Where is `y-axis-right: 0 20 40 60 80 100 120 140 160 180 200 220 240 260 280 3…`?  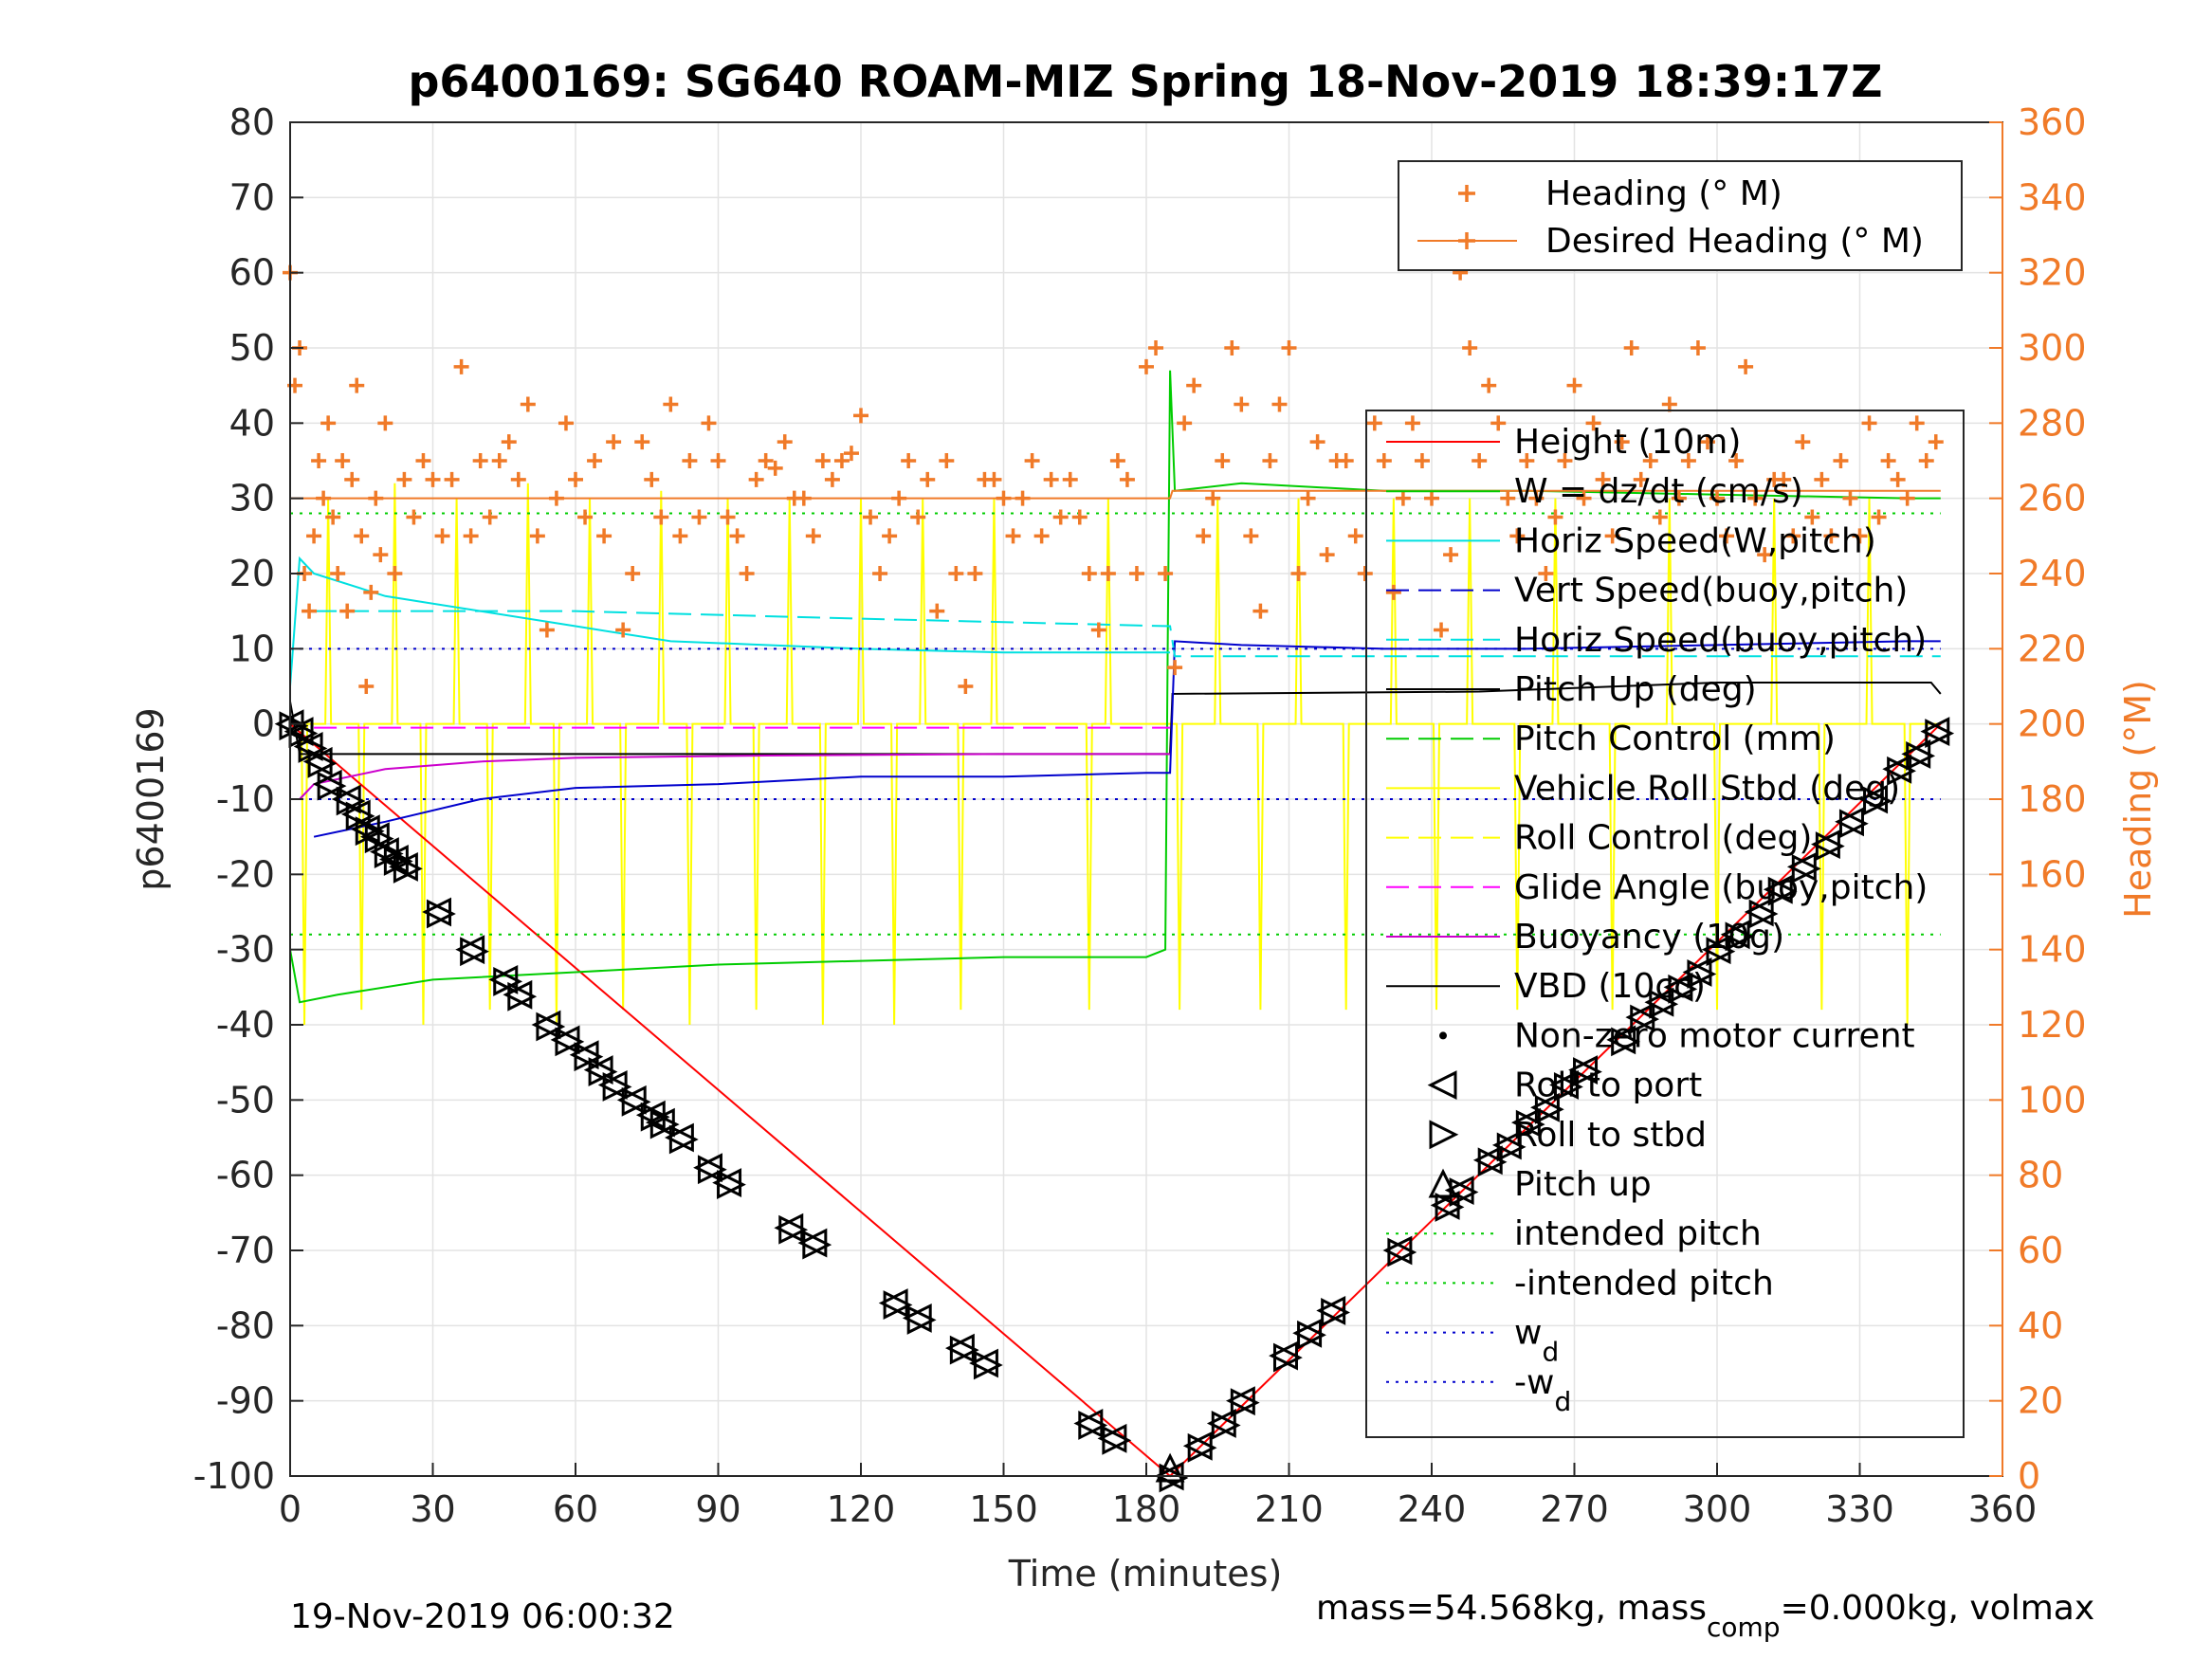 y-axis-right: 0 20 40 60 80 100 120 140 160 180 200 220 240 260 280 3… is located at coordinates (2038, 799).